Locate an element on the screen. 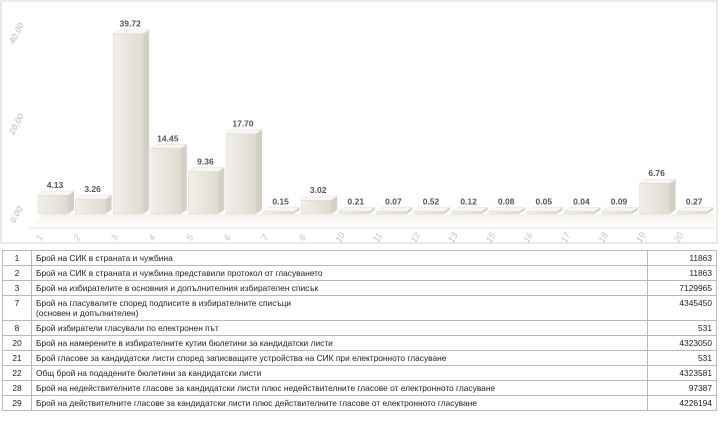 Image resolution: width=720 pixels, height=444 pixels. x-tick-label: 4 is located at coordinates (152, 237).